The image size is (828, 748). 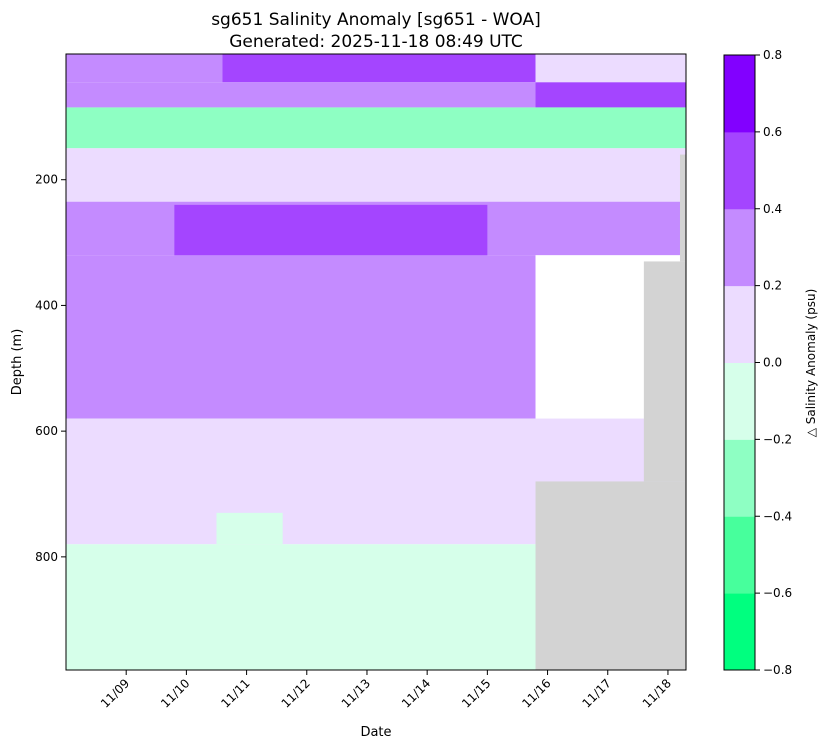 I want to click on colorbar-tick-label: 0.2, so click(x=772, y=286).